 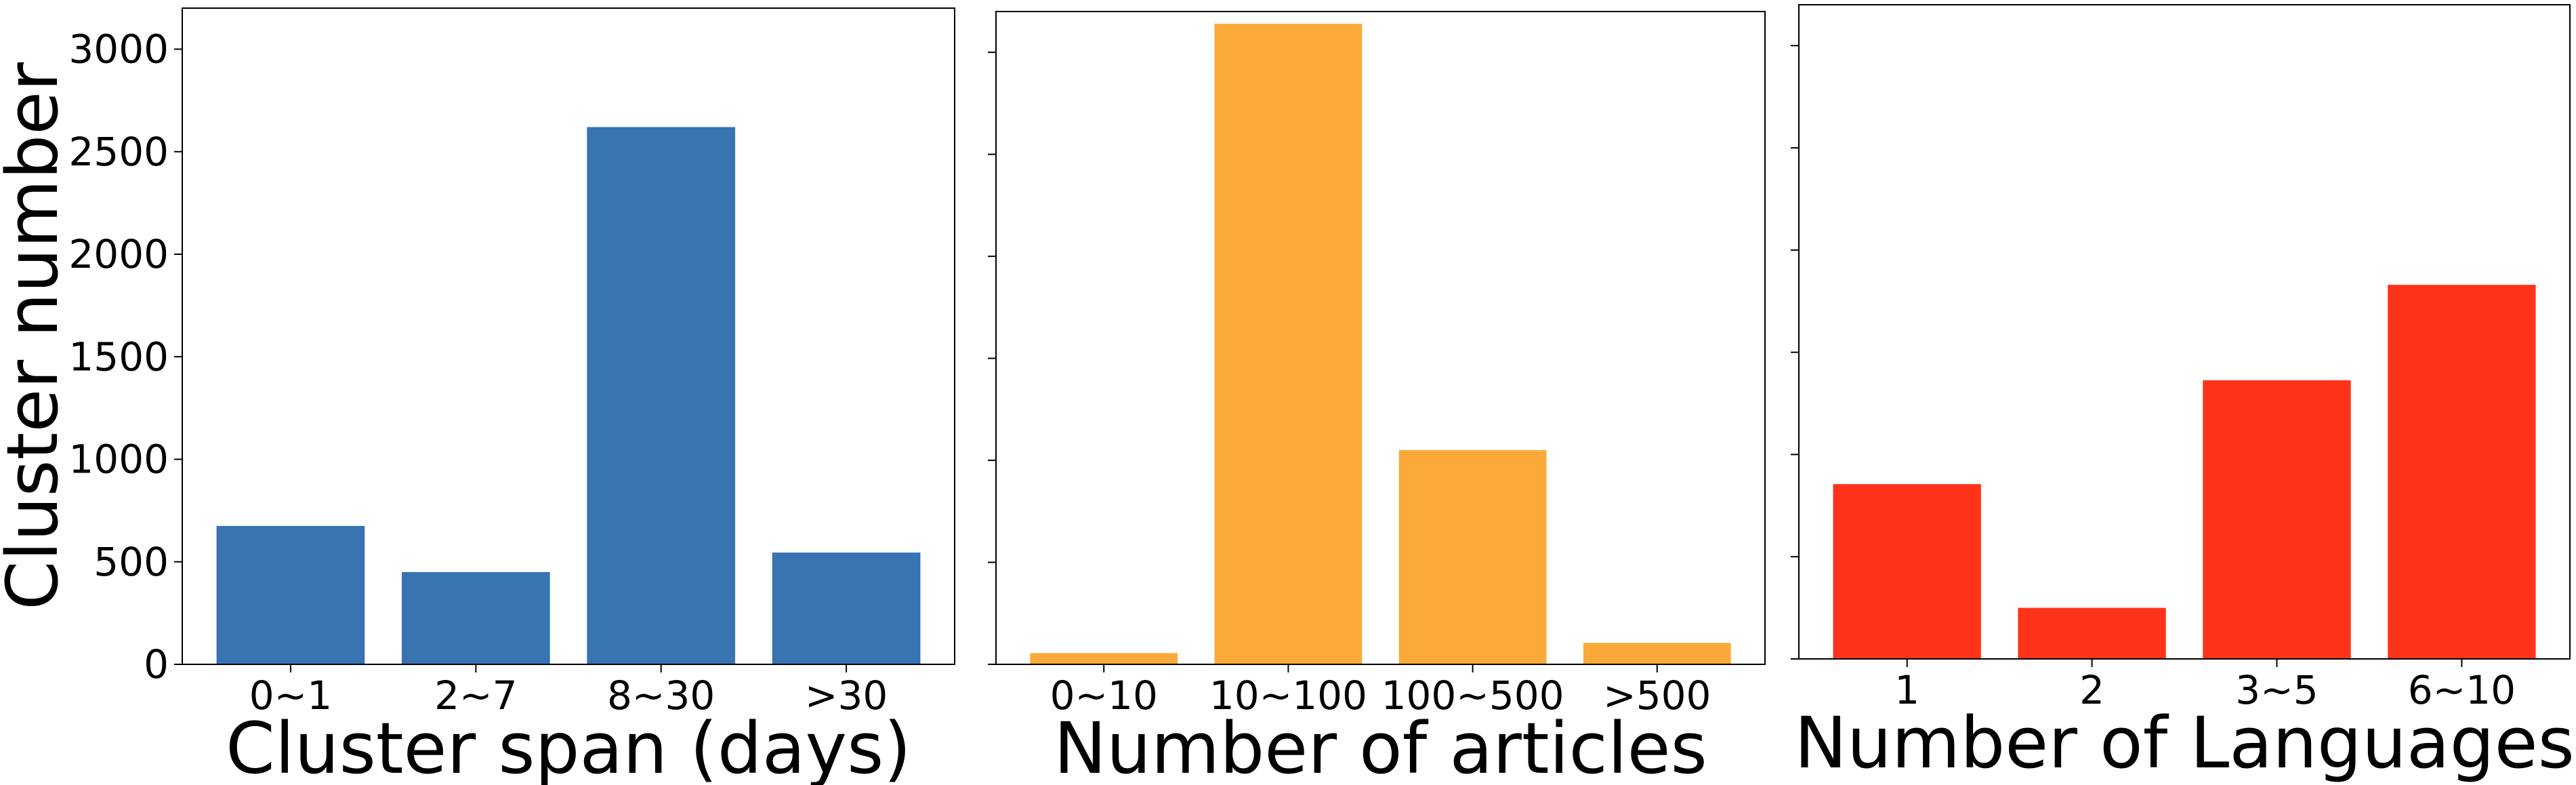 What do you see at coordinates (156, 664) in the screenshot?
I see `y-tick-label: 0` at bounding box center [156, 664].